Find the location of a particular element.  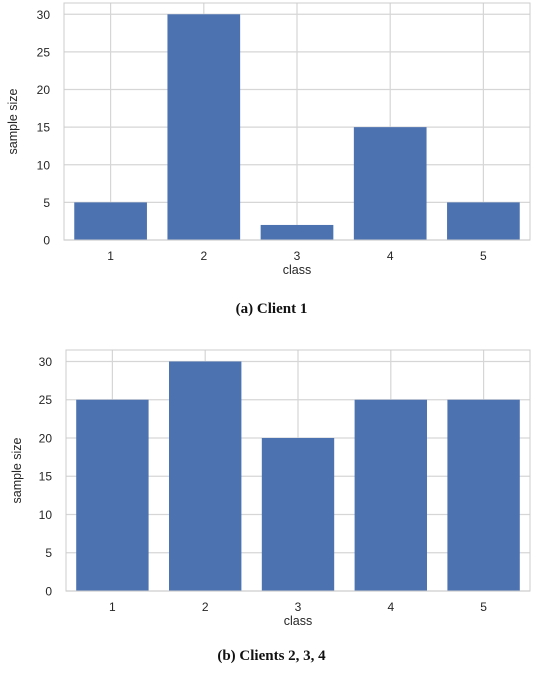

caption-clients-2-3-4: (b) Clients 2, 3, 4 is located at coordinates (271, 656).